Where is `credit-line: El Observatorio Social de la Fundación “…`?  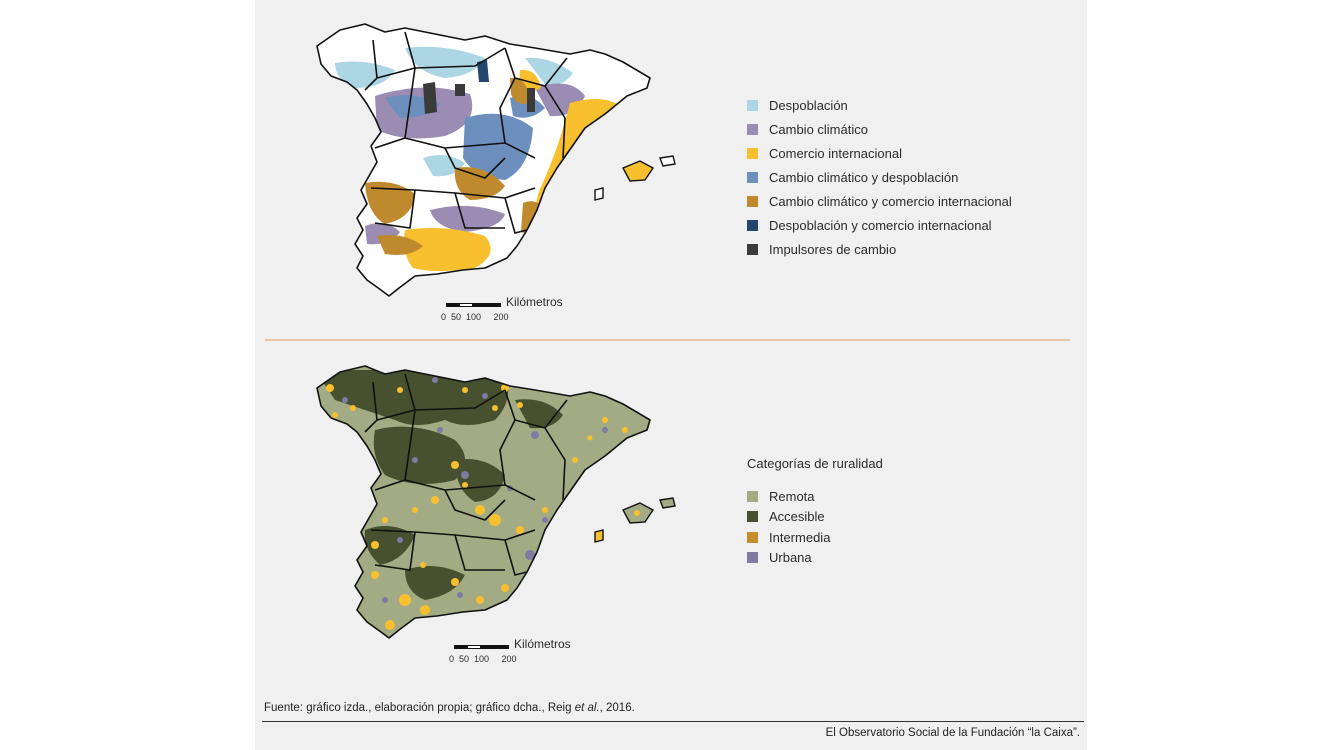
credit-line: El Observatorio Social de la Fundación “… is located at coordinates (952, 733).